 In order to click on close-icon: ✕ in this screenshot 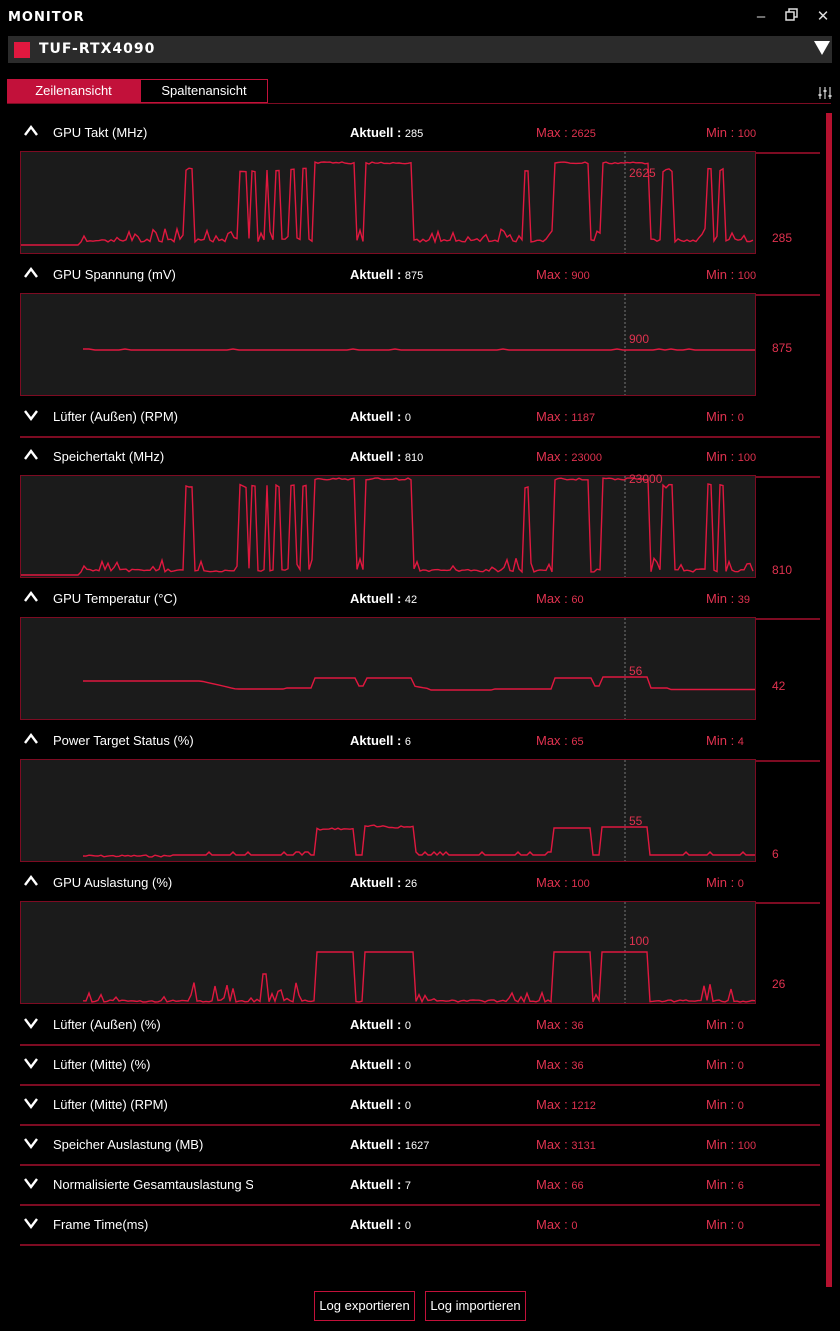, I will do `click(823, 17)`.